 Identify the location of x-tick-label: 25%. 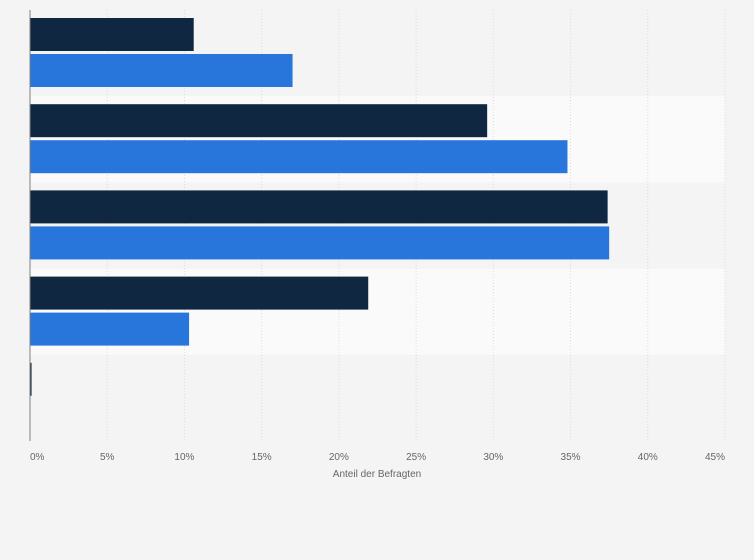
(416, 457).